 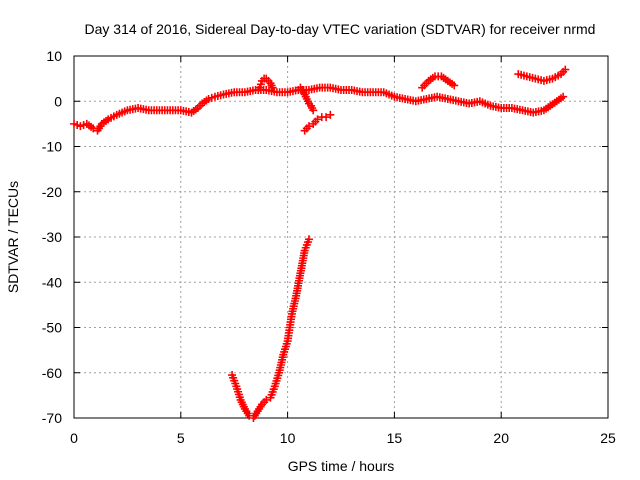 I want to click on y-tick-label: -50, so click(x=52, y=328).